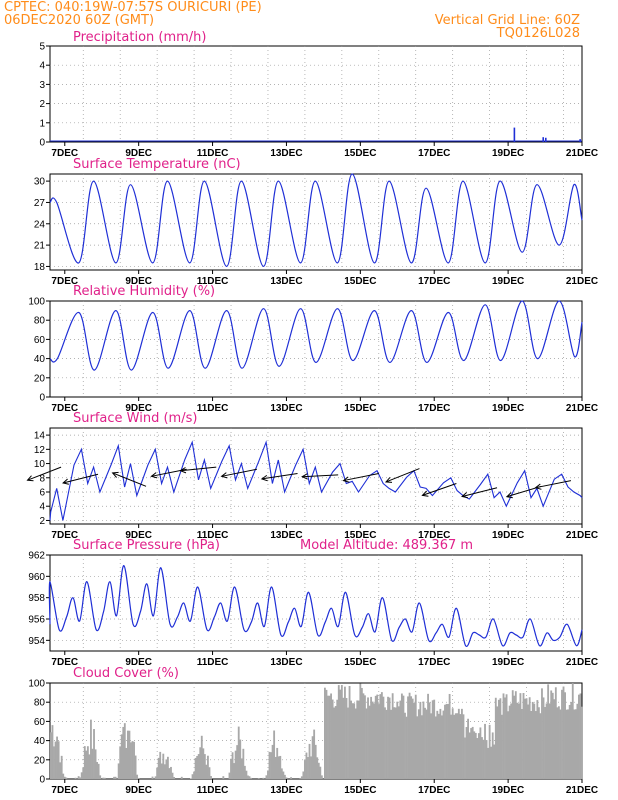 The width and height of the screenshot is (618, 800). What do you see at coordinates (40, 359) in the screenshot?
I see `y-tick-label: 40` at bounding box center [40, 359].